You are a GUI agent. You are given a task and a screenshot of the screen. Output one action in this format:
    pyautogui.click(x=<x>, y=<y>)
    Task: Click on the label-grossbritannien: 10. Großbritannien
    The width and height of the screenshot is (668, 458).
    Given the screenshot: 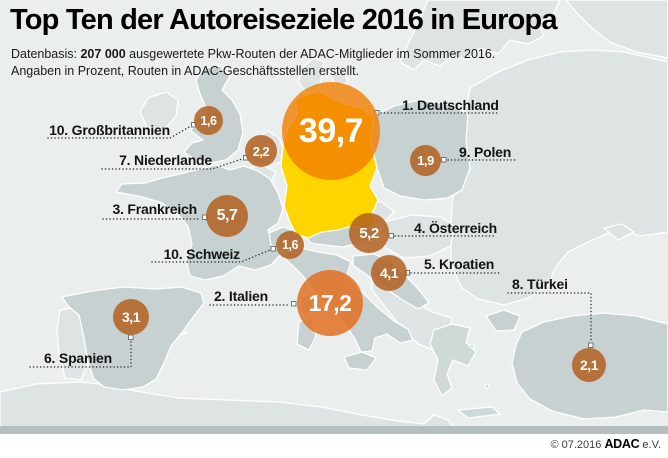 What is the action you would take?
    pyautogui.click(x=109, y=130)
    